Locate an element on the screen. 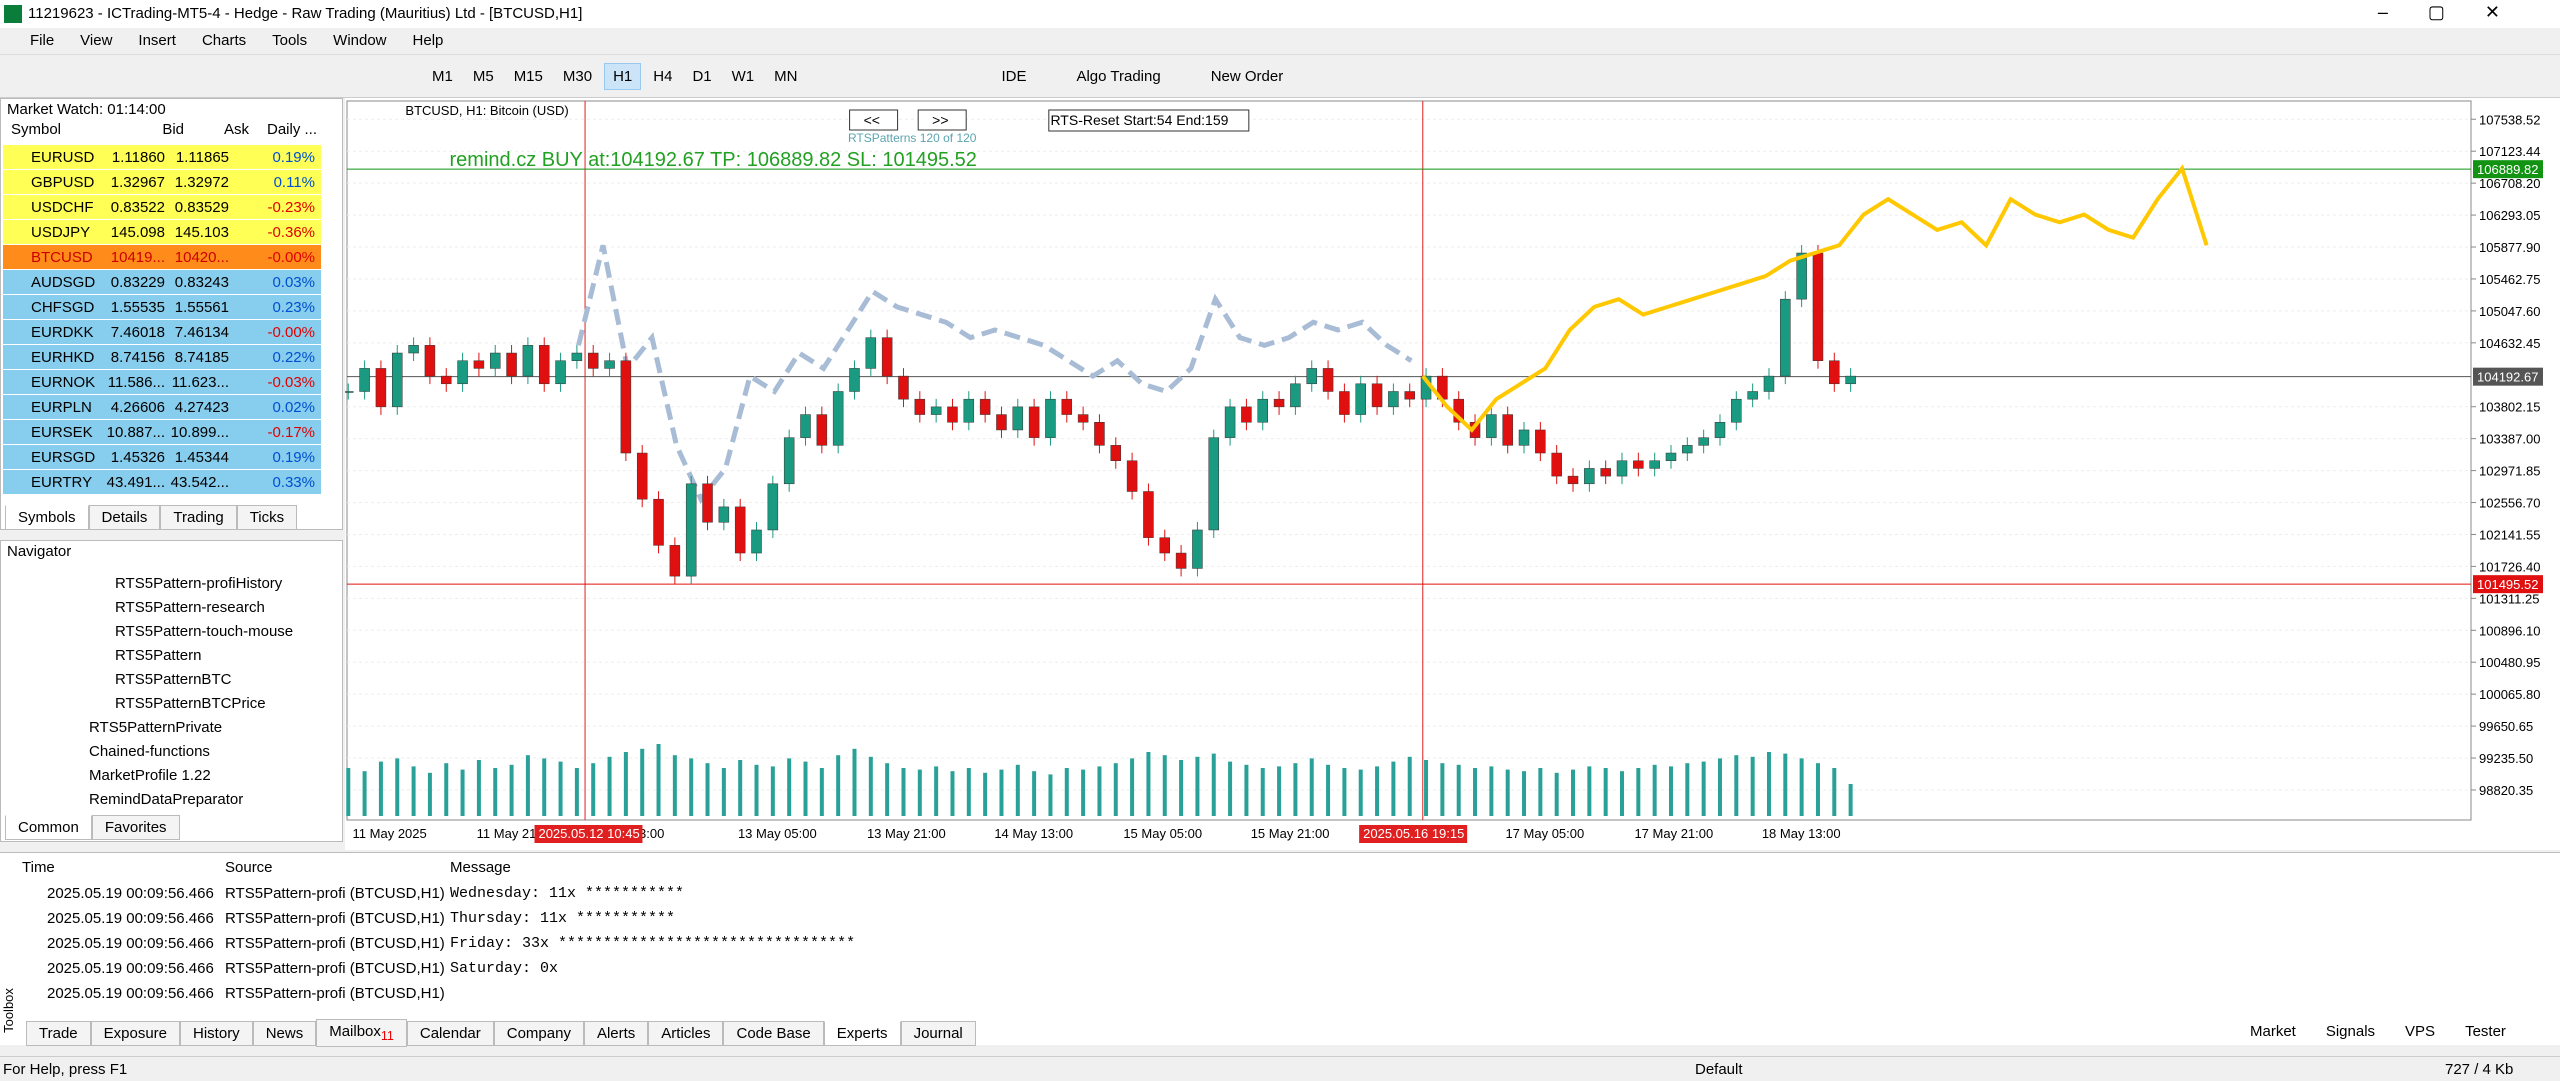 Image resolution: width=2560 pixels, height=1081 pixels. chart-symbol: BTCUSD, H1: Bitcoin (USD) is located at coordinates (486, 110).